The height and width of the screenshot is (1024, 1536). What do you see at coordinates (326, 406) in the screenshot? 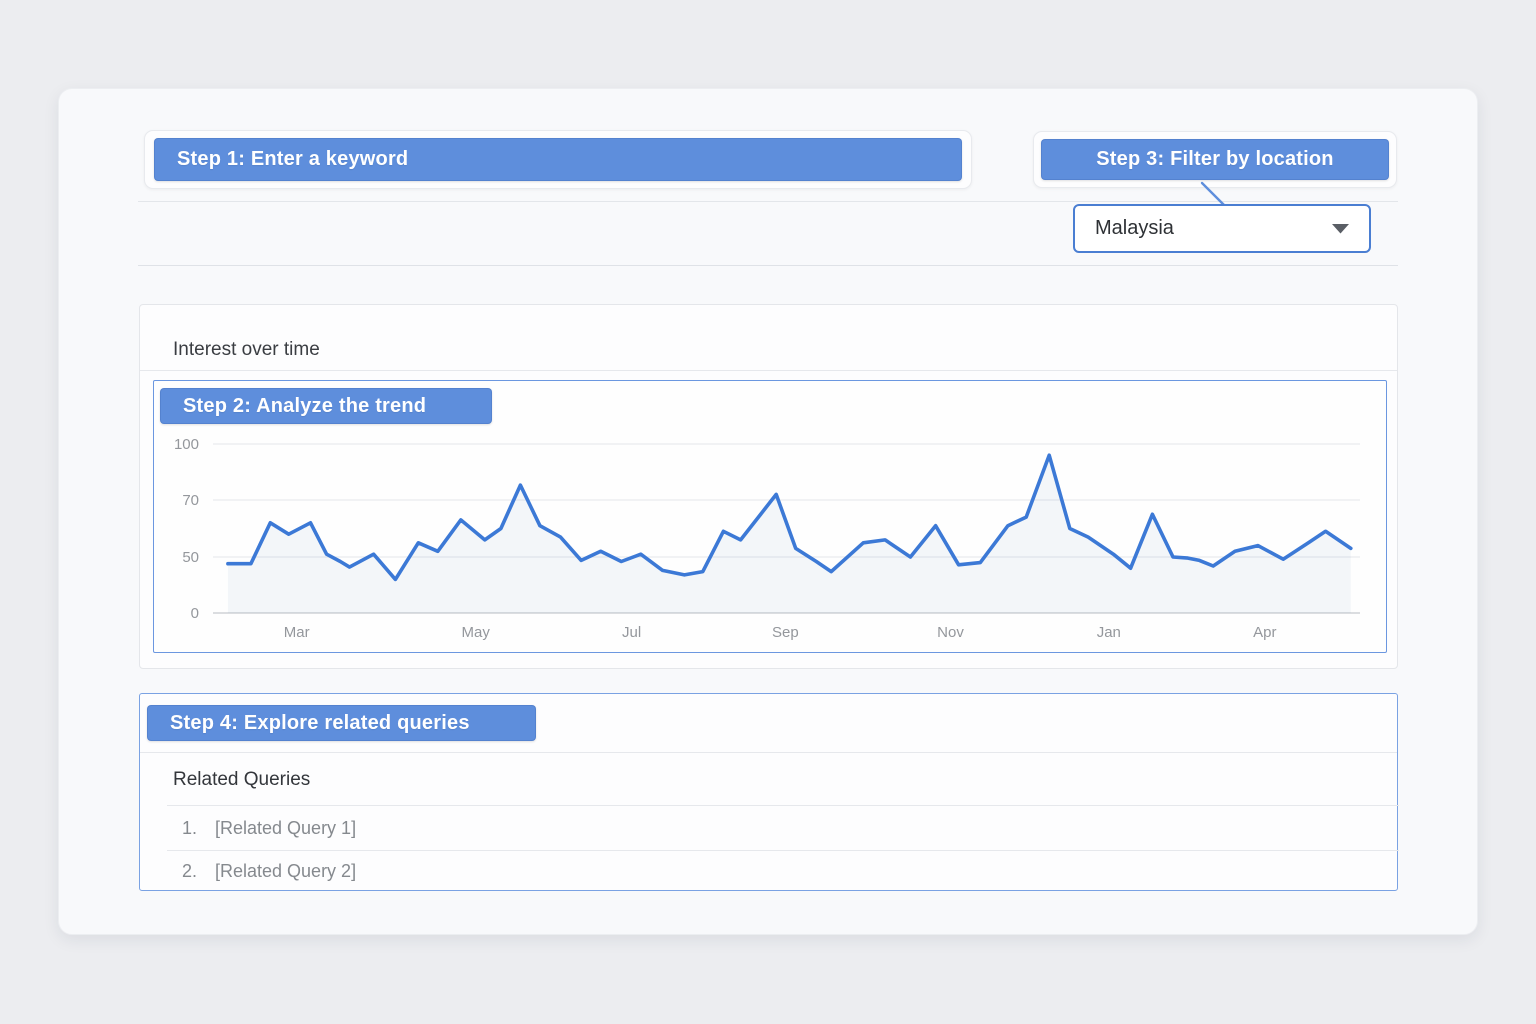
I see `step2-callout: Step 2: Analyze the trend` at bounding box center [326, 406].